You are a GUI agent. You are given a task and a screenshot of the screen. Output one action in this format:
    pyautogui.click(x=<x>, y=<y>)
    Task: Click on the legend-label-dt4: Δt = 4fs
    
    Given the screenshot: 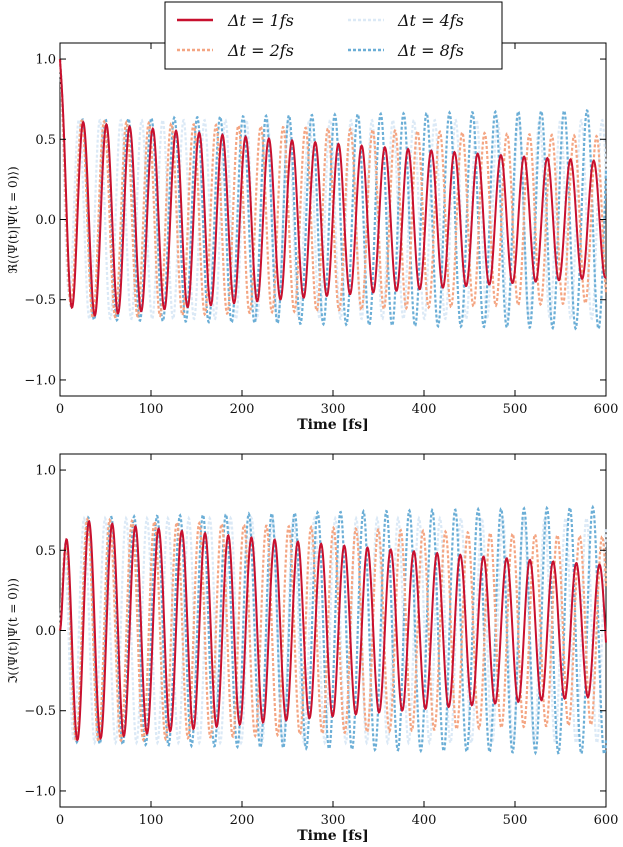 What is the action you would take?
    pyautogui.click(x=430, y=20)
    